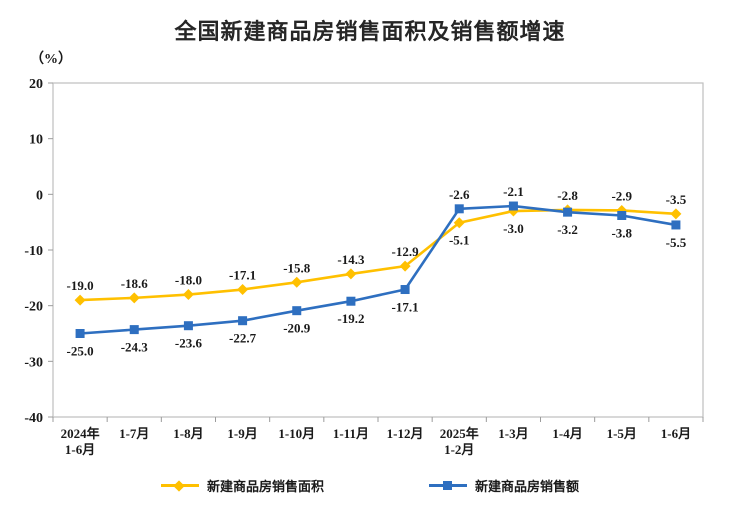  I want to click on data-label: -3.8, so click(621, 232).